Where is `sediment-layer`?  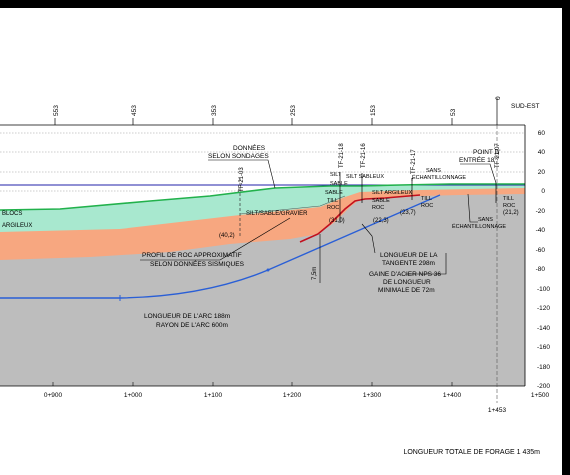
sediment-layer is located at coordinates (262, 208).